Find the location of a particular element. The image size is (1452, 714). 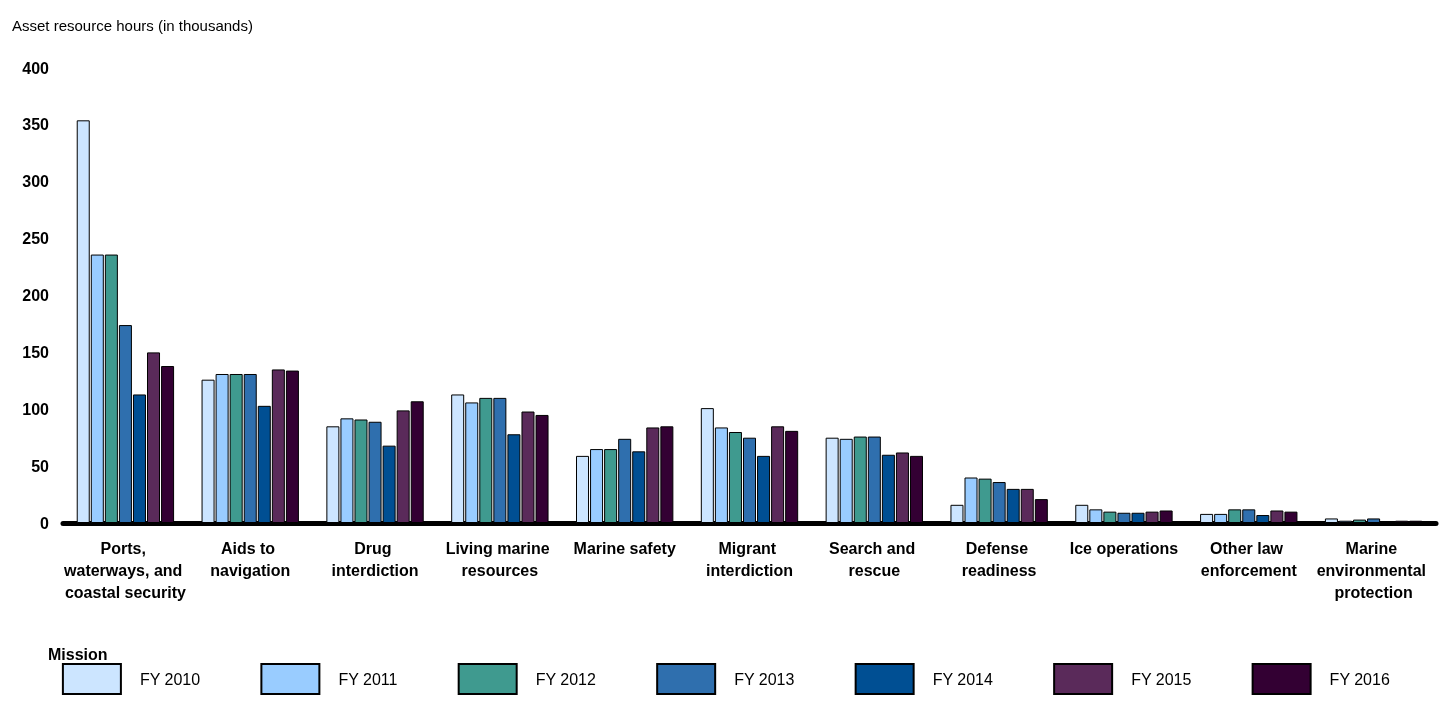

y-tick-label: 100 is located at coordinates (36, 409).